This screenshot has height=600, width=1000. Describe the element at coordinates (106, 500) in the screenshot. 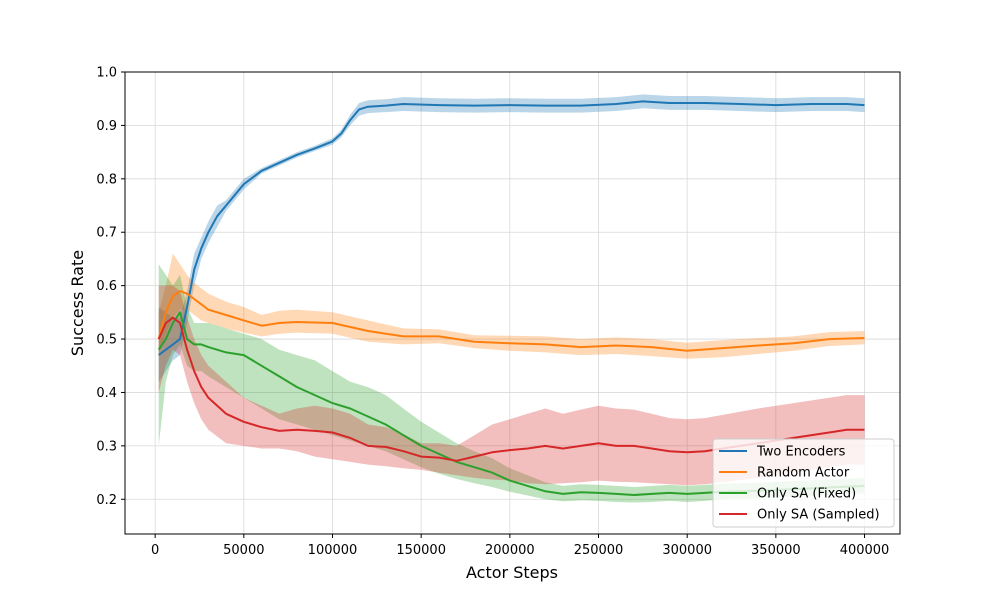

I see `y-tick-label: 0.2` at that location.